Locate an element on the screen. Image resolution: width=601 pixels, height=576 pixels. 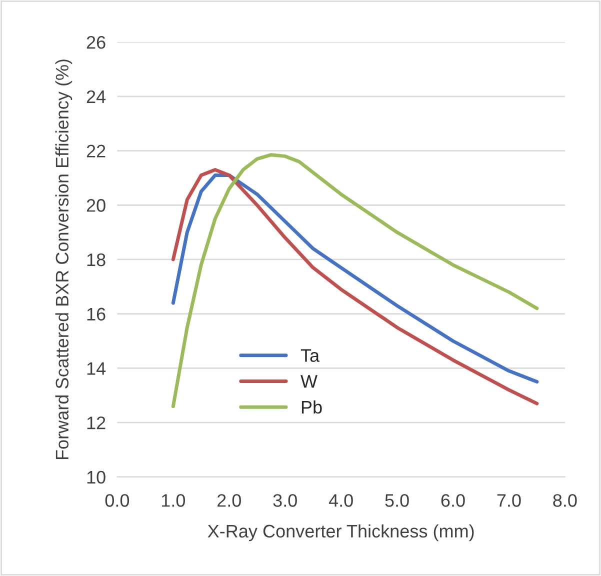
y-tick-label: 18 is located at coordinates (96, 259).